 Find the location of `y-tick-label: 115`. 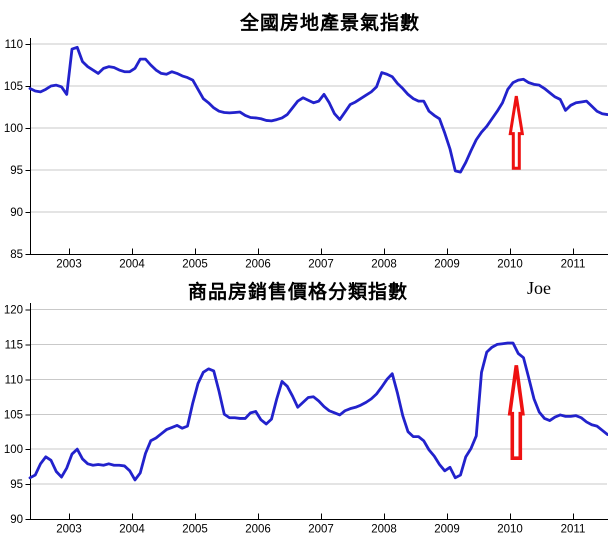

y-tick-label: 115 is located at coordinates (14, 345).